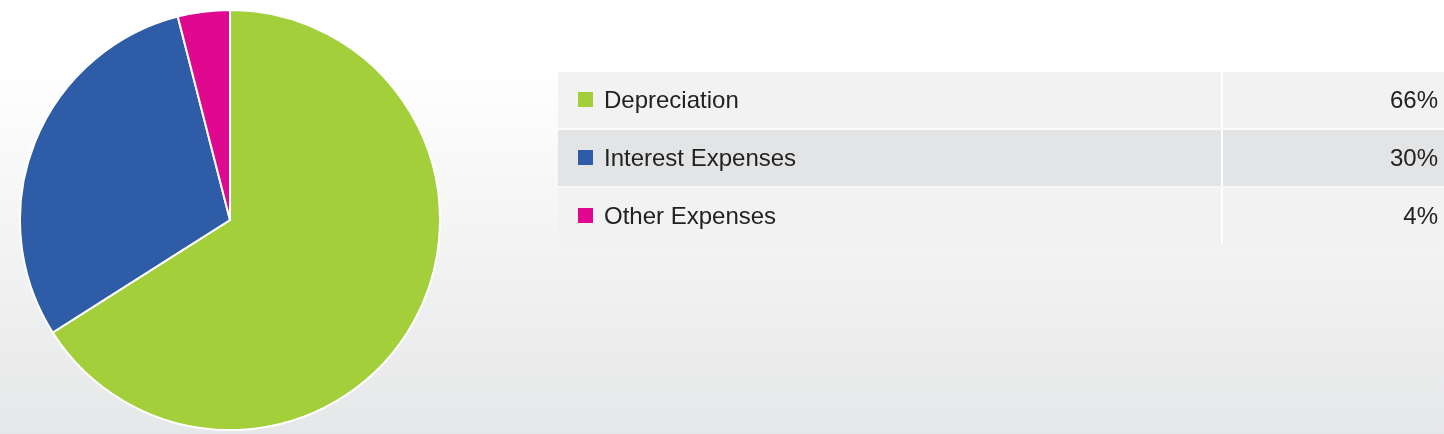 This screenshot has width=1444, height=434. What do you see at coordinates (671, 99) in the screenshot?
I see `legend-label: Depreciation` at bounding box center [671, 99].